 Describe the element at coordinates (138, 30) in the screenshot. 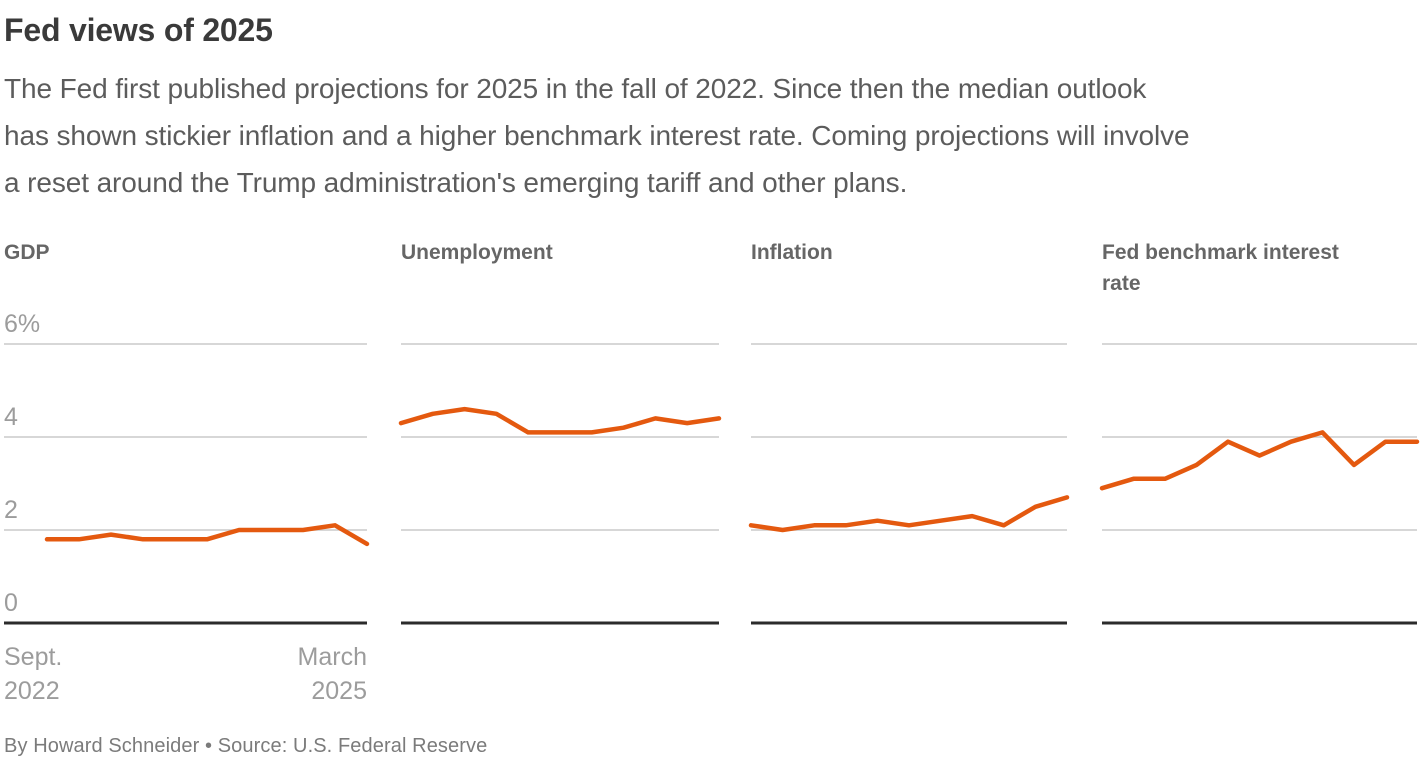

I see `page-title: Fed views of 2025` at that location.